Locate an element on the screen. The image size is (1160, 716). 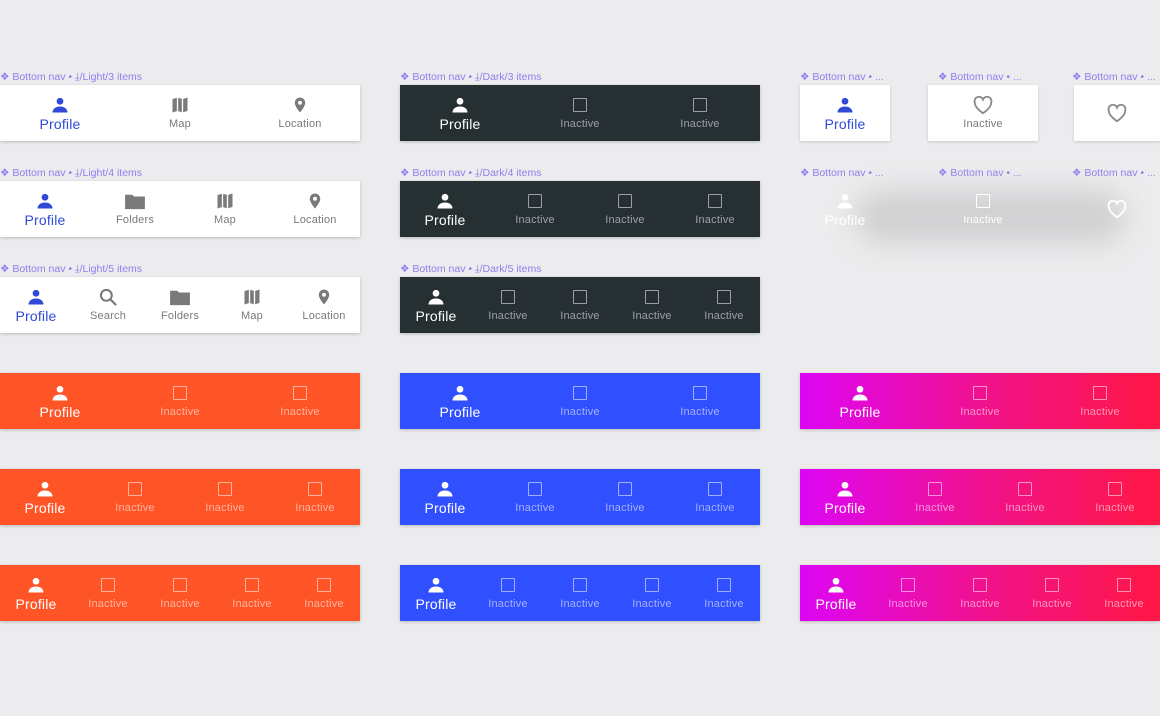
nav-item-label: Map is located at coordinates (252, 316).